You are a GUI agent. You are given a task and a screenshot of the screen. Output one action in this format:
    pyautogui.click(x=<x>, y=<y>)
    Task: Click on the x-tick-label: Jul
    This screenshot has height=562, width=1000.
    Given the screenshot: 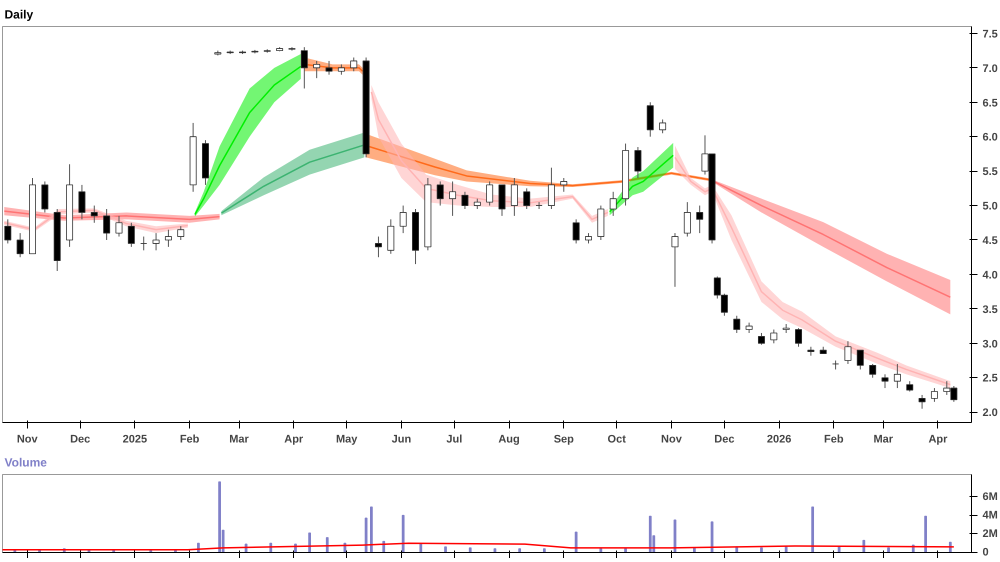 What is the action you would take?
    pyautogui.click(x=454, y=440)
    